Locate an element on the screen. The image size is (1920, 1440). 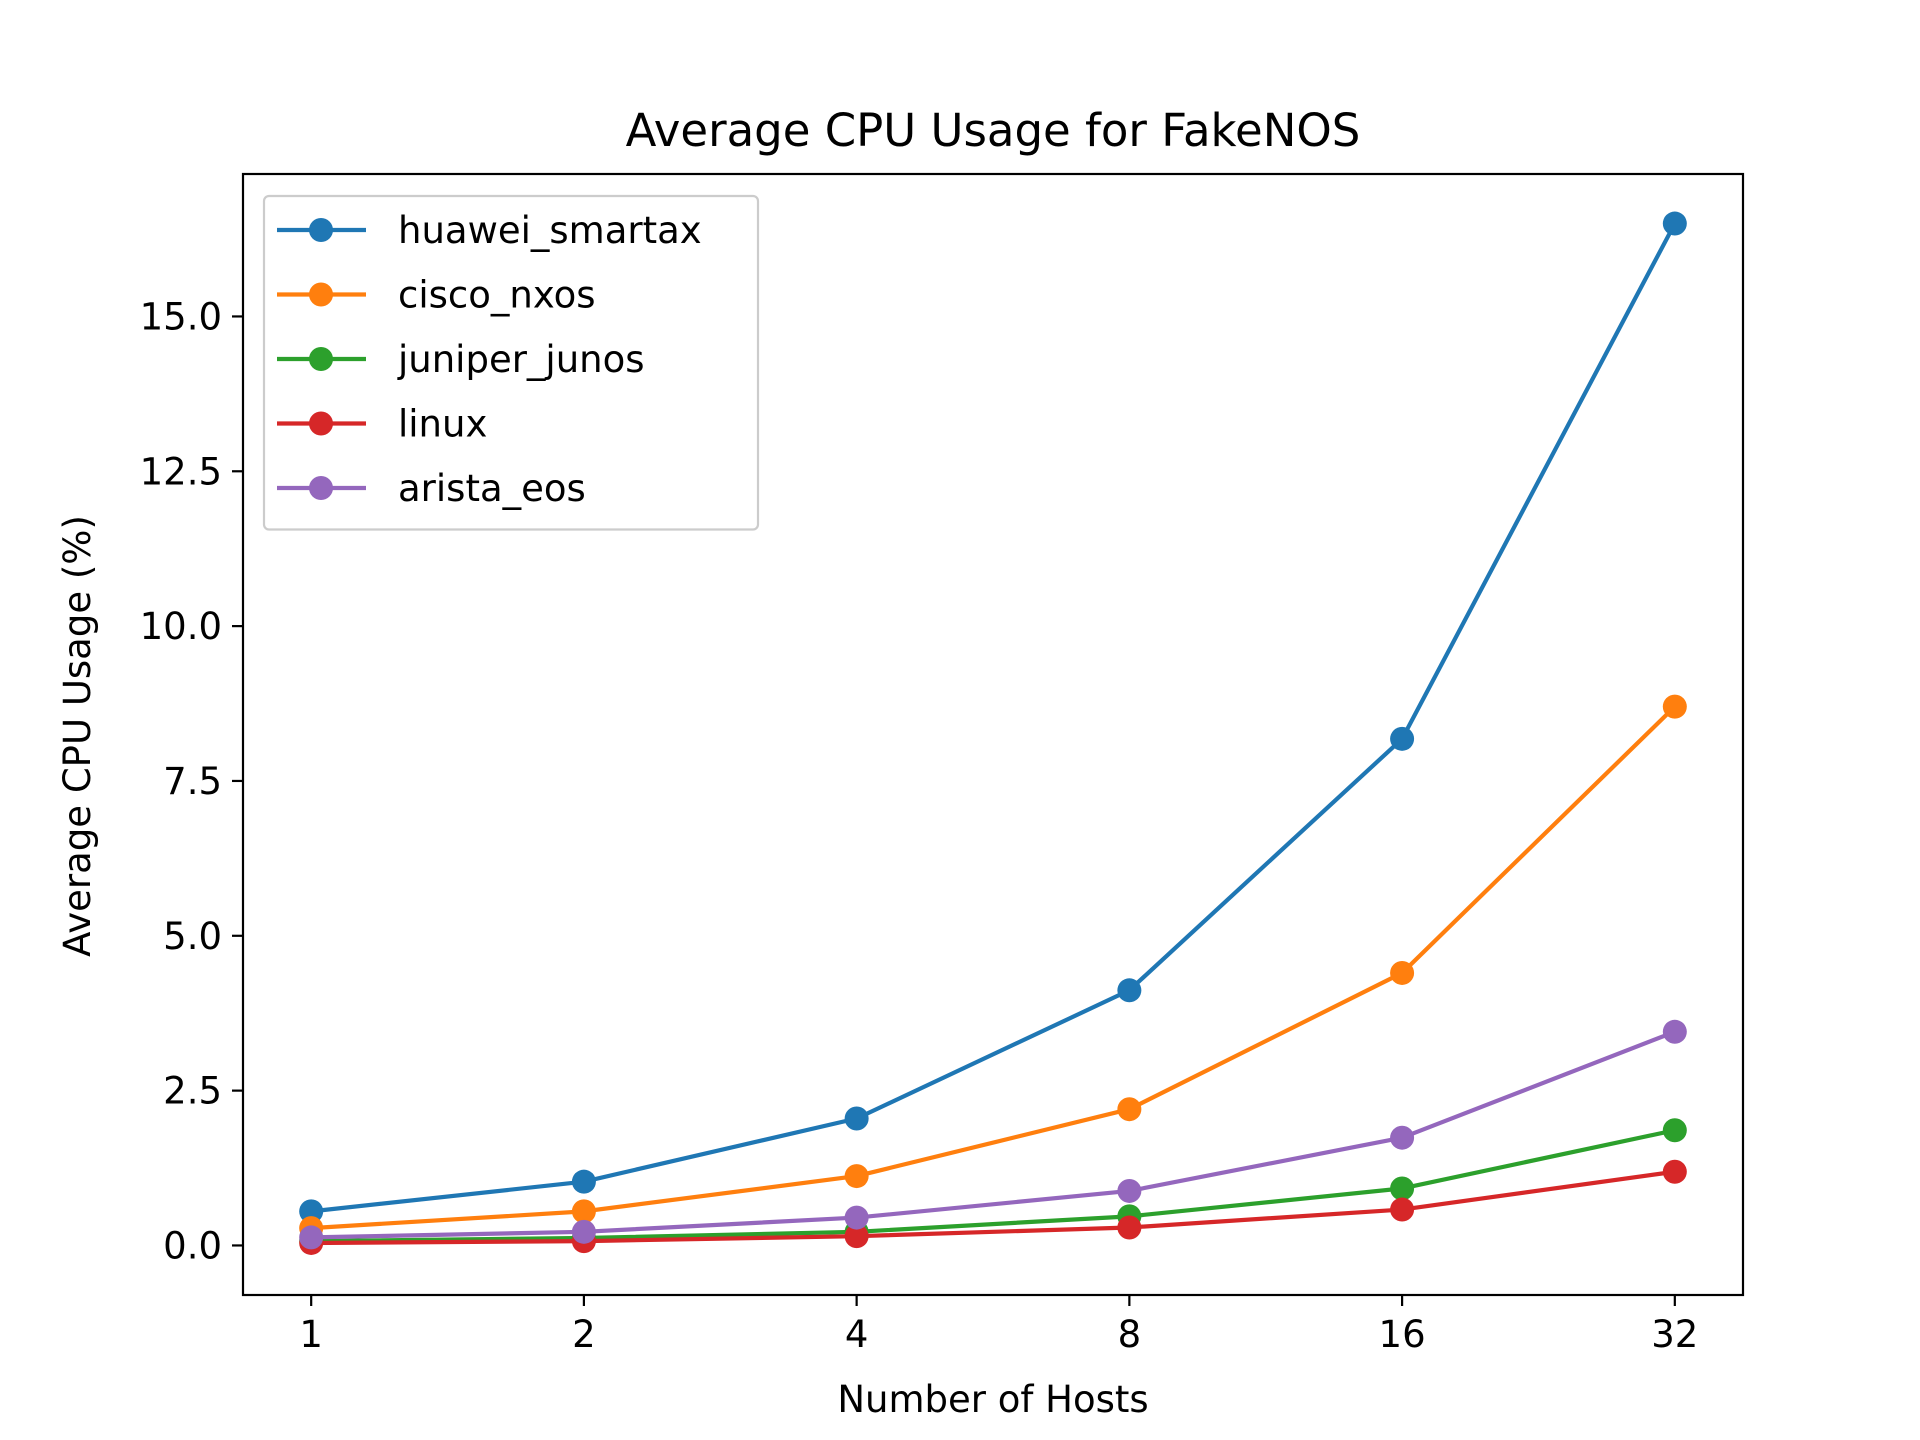
x-tick-label: 8 is located at coordinates (1130, 1334).